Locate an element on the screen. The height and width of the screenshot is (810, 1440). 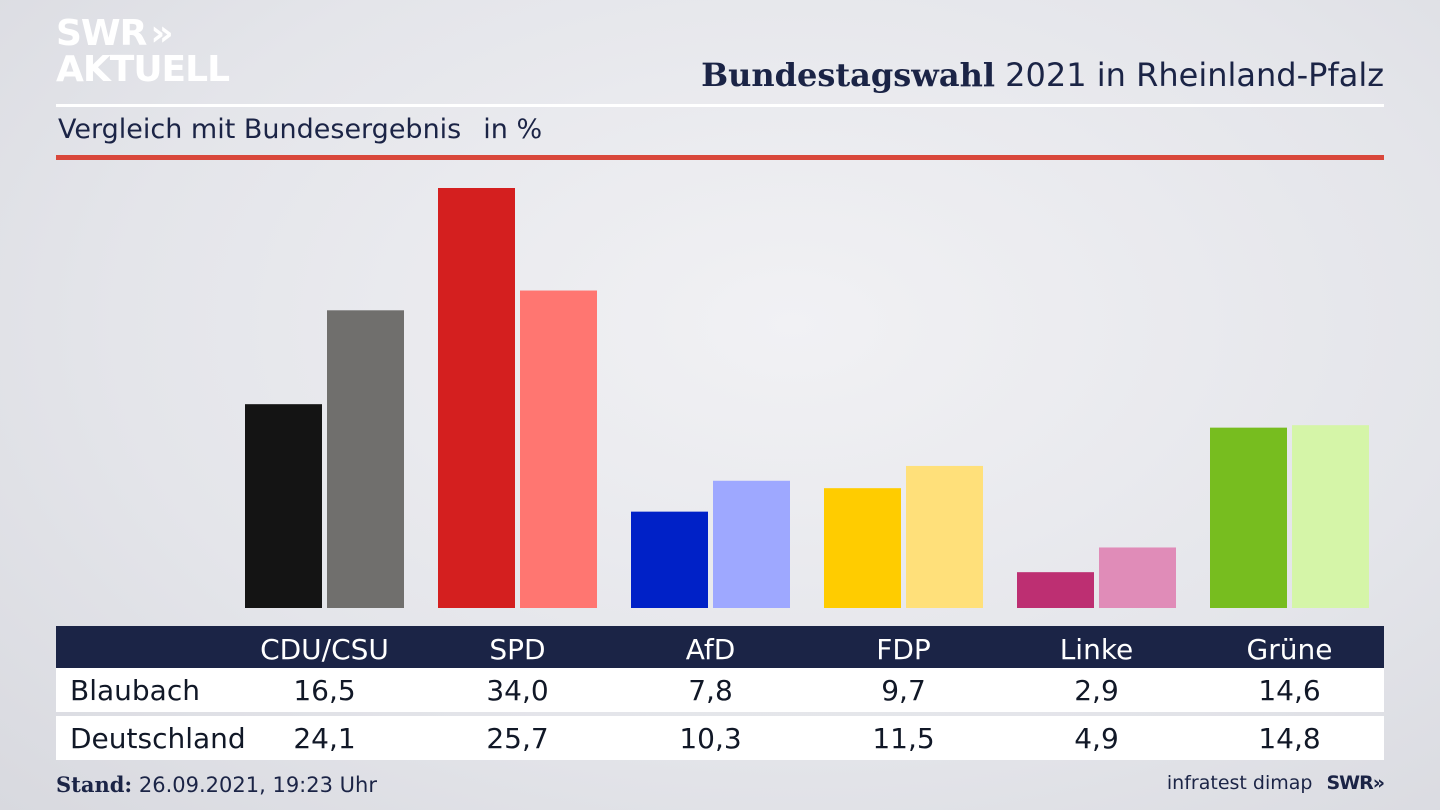
value-deutschland-afd: 10,3 is located at coordinates (710, 738).